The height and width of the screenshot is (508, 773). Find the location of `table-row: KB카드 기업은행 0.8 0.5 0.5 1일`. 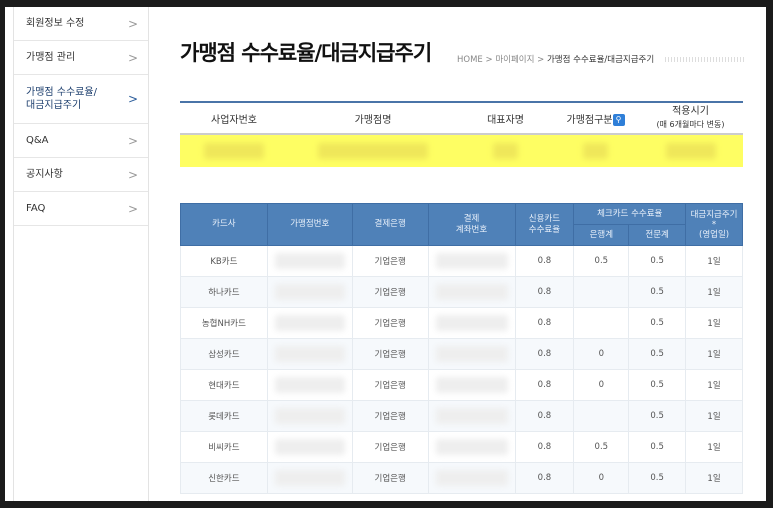

table-row: KB카드 기업은행 0.8 0.5 0.5 1일 is located at coordinates (461, 261).